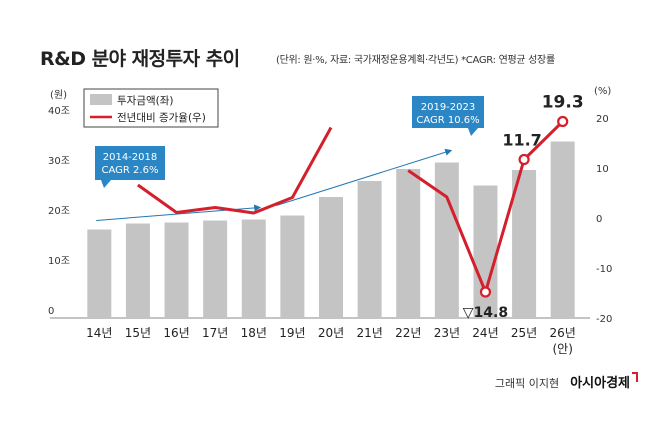  Describe the element at coordinates (485, 292) in the screenshot. I see `growth-marker-24년` at that location.